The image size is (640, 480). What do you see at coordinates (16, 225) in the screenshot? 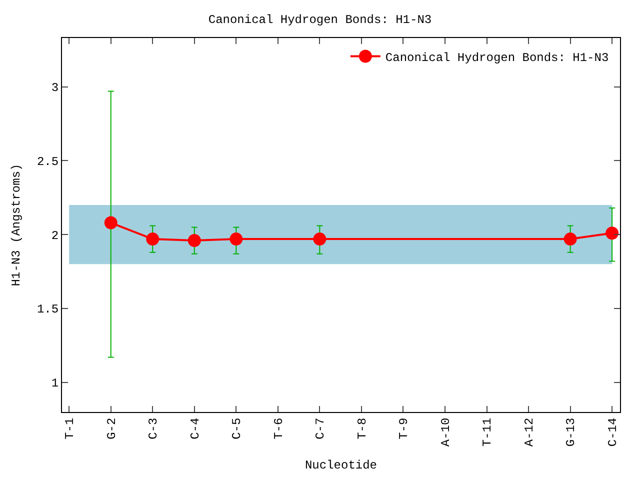
I see `y-axis-title: H1-N3 (Angstroms)` at bounding box center [16, 225].